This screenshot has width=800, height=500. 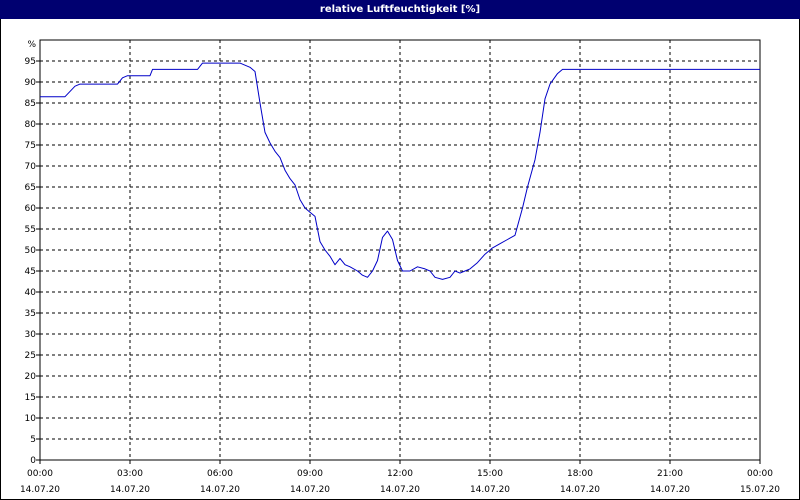 I want to click on y-tick-label: 65, so click(x=30, y=188).